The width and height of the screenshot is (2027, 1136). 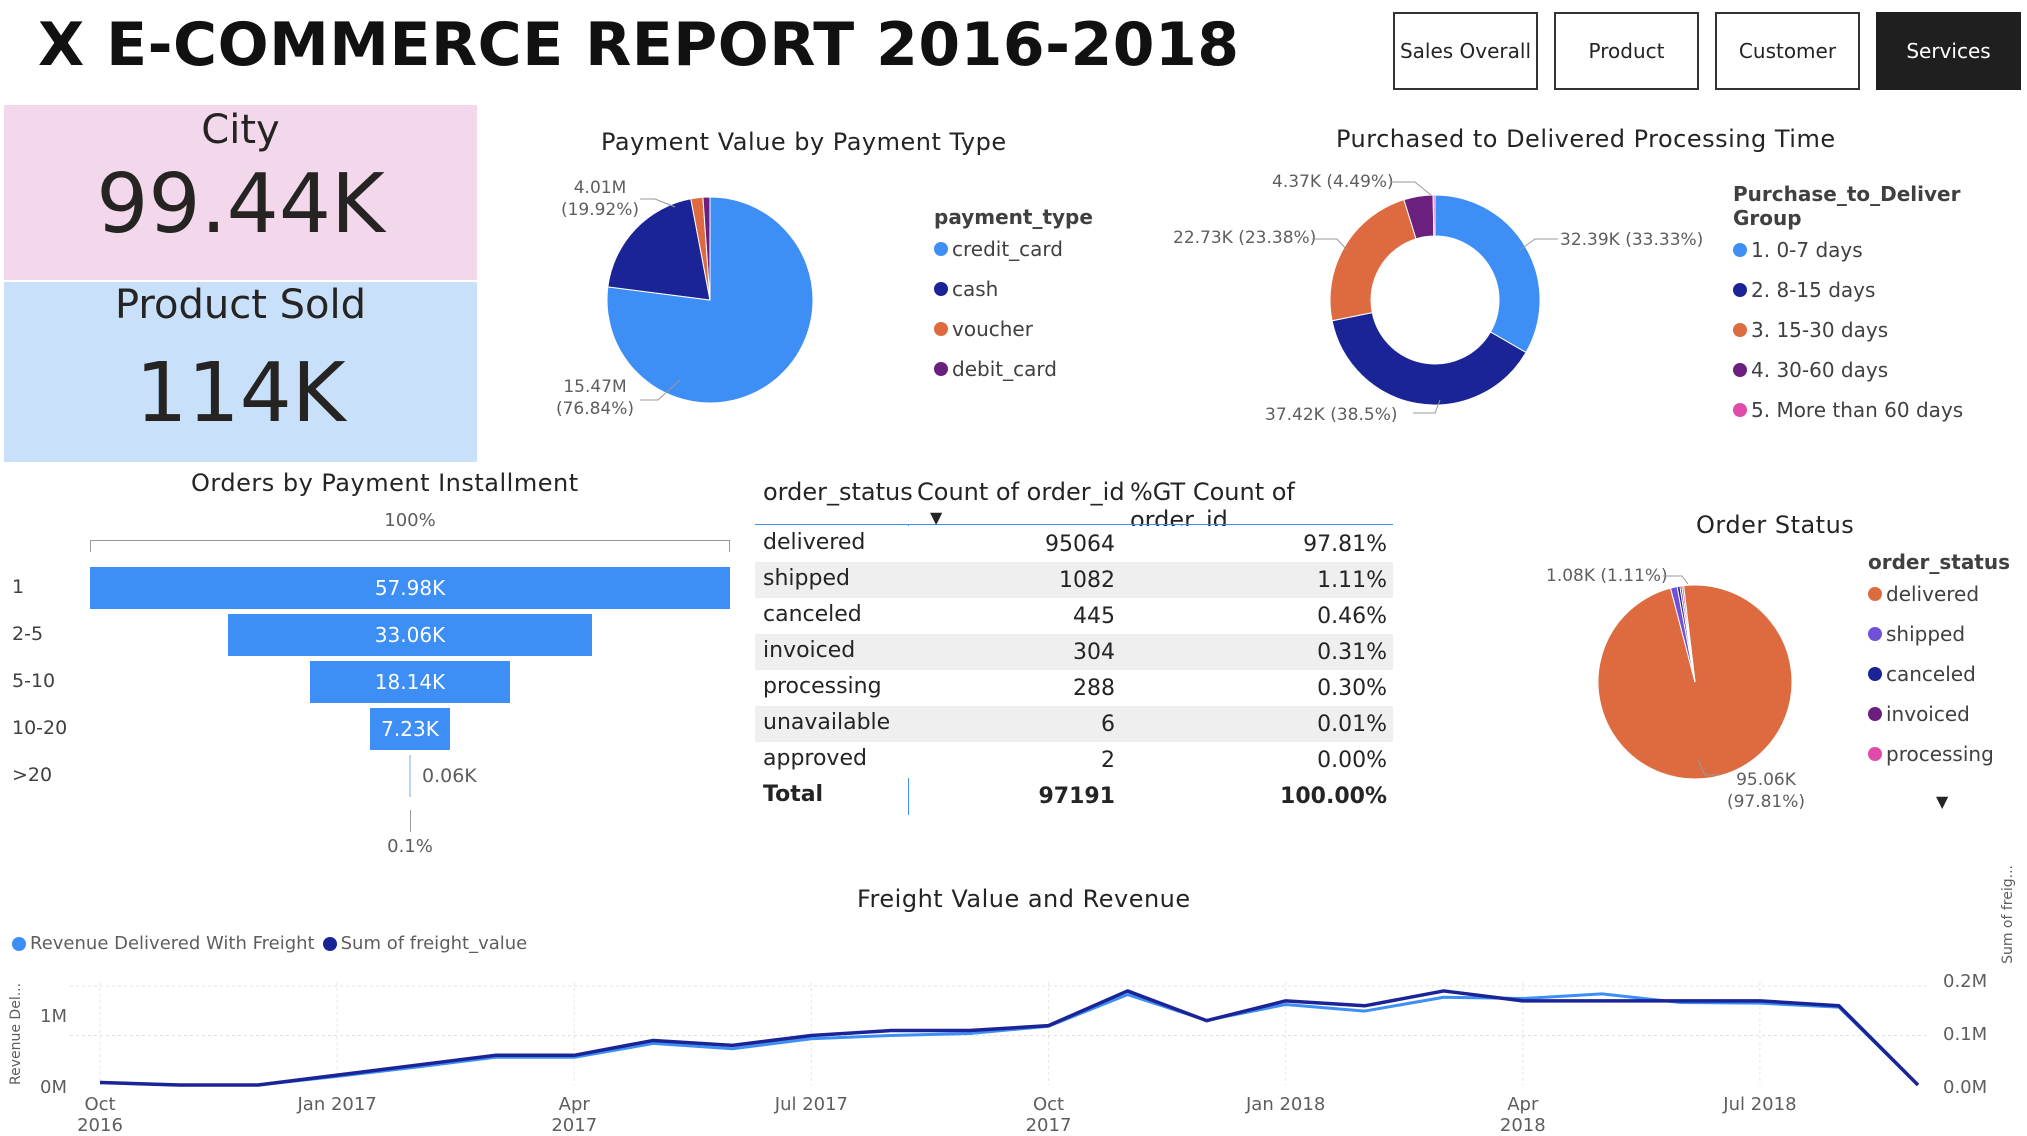 I want to click on matrix-cell-percent: 0.01%, so click(x=1352, y=724).